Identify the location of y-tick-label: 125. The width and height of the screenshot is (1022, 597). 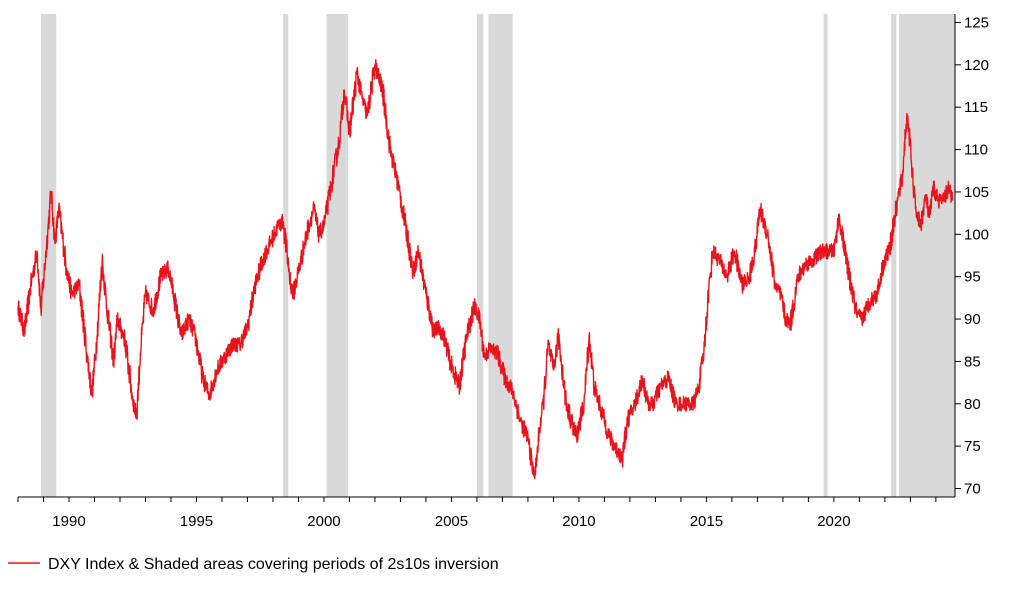
(976, 22).